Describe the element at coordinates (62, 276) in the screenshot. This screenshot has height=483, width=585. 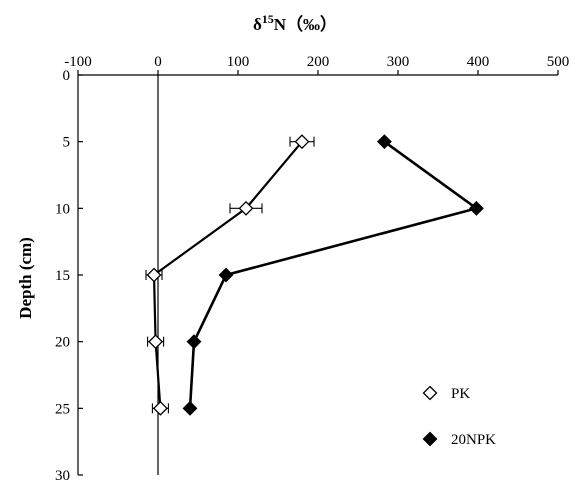
I see `y-tick-label: 15` at that location.